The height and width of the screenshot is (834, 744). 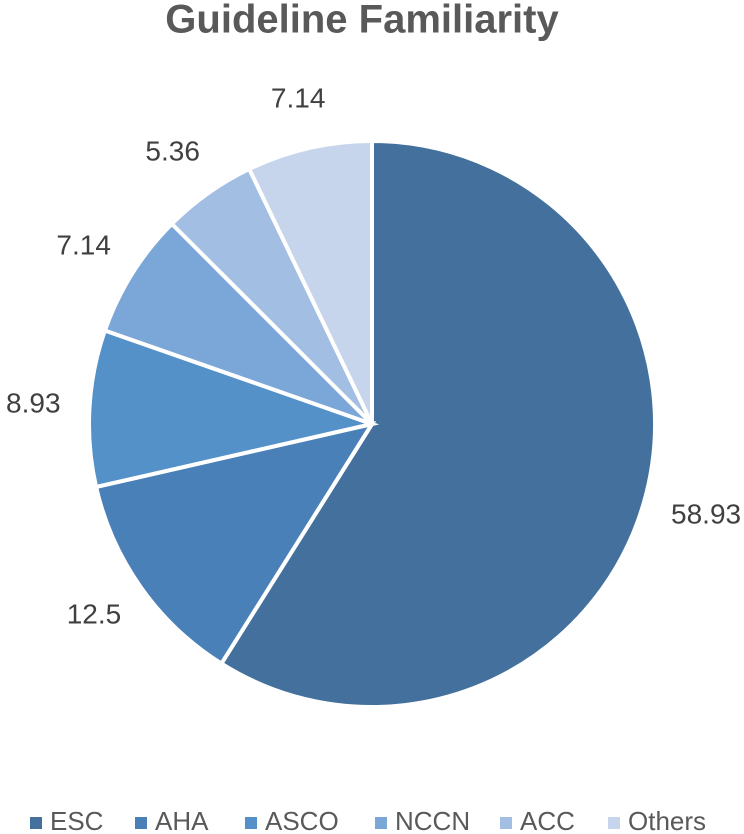 I want to click on legend-label: NCCN, so click(x=432, y=820).